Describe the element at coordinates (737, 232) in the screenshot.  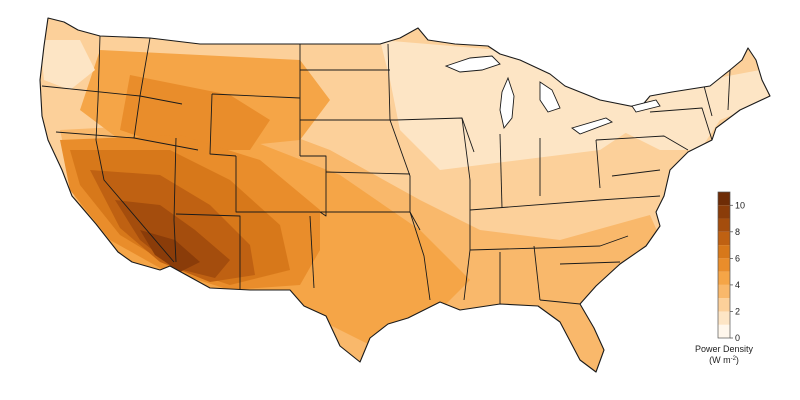
I see `legend-tick-label-8: 8` at that location.